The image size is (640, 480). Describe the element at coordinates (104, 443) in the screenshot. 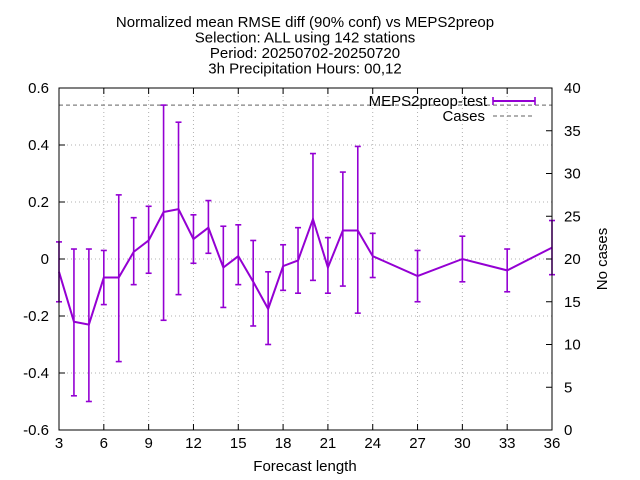

I see `x-tick-label: 6` at that location.